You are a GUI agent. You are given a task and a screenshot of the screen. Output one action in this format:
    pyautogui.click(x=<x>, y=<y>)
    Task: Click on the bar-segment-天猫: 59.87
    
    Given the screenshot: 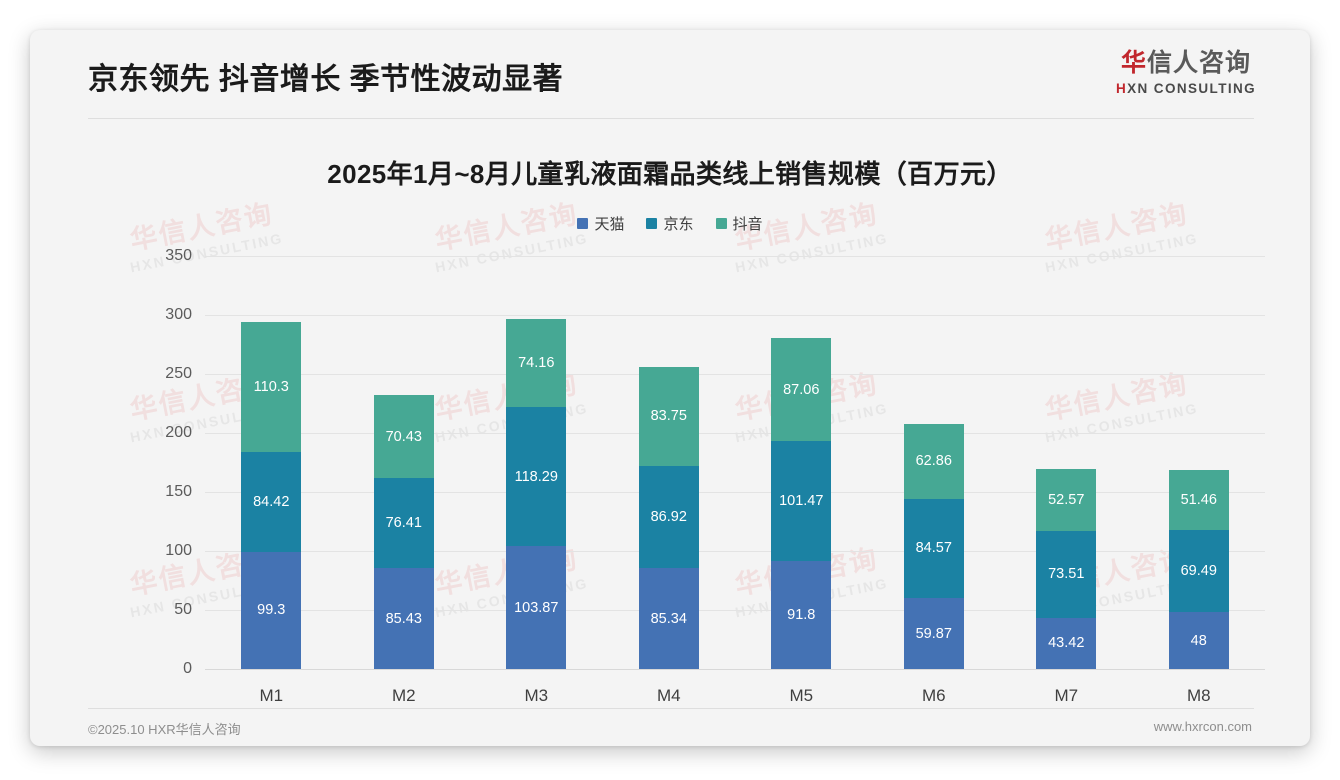 What is the action you would take?
    pyautogui.click(x=933, y=633)
    